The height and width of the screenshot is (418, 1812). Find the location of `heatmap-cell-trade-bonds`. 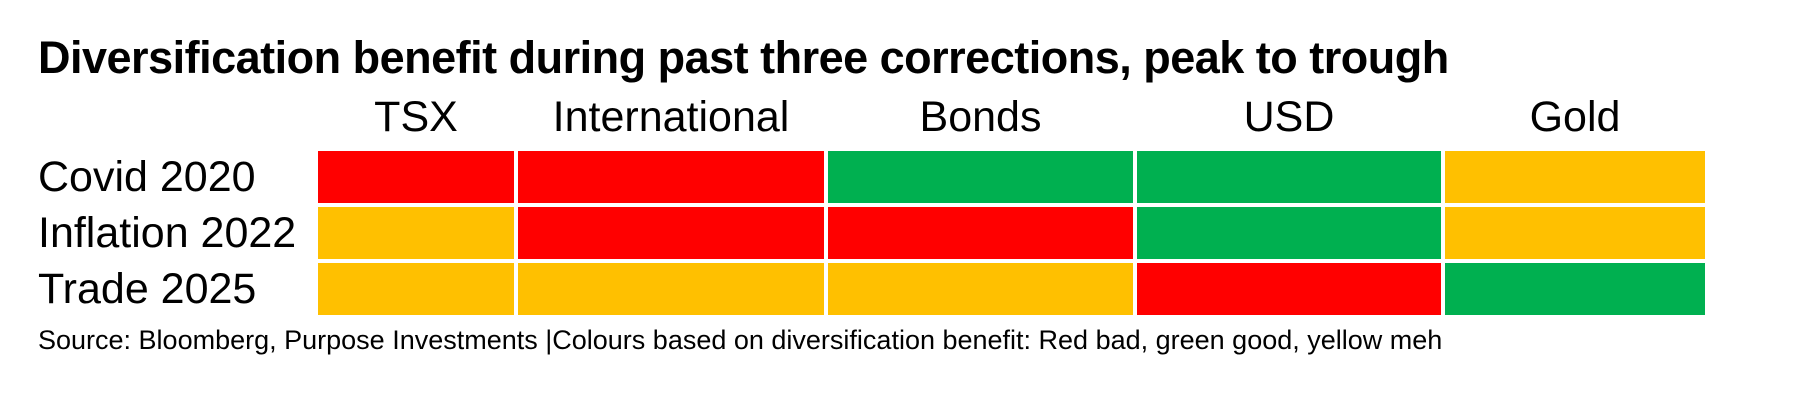

heatmap-cell-trade-bonds is located at coordinates (980, 289).